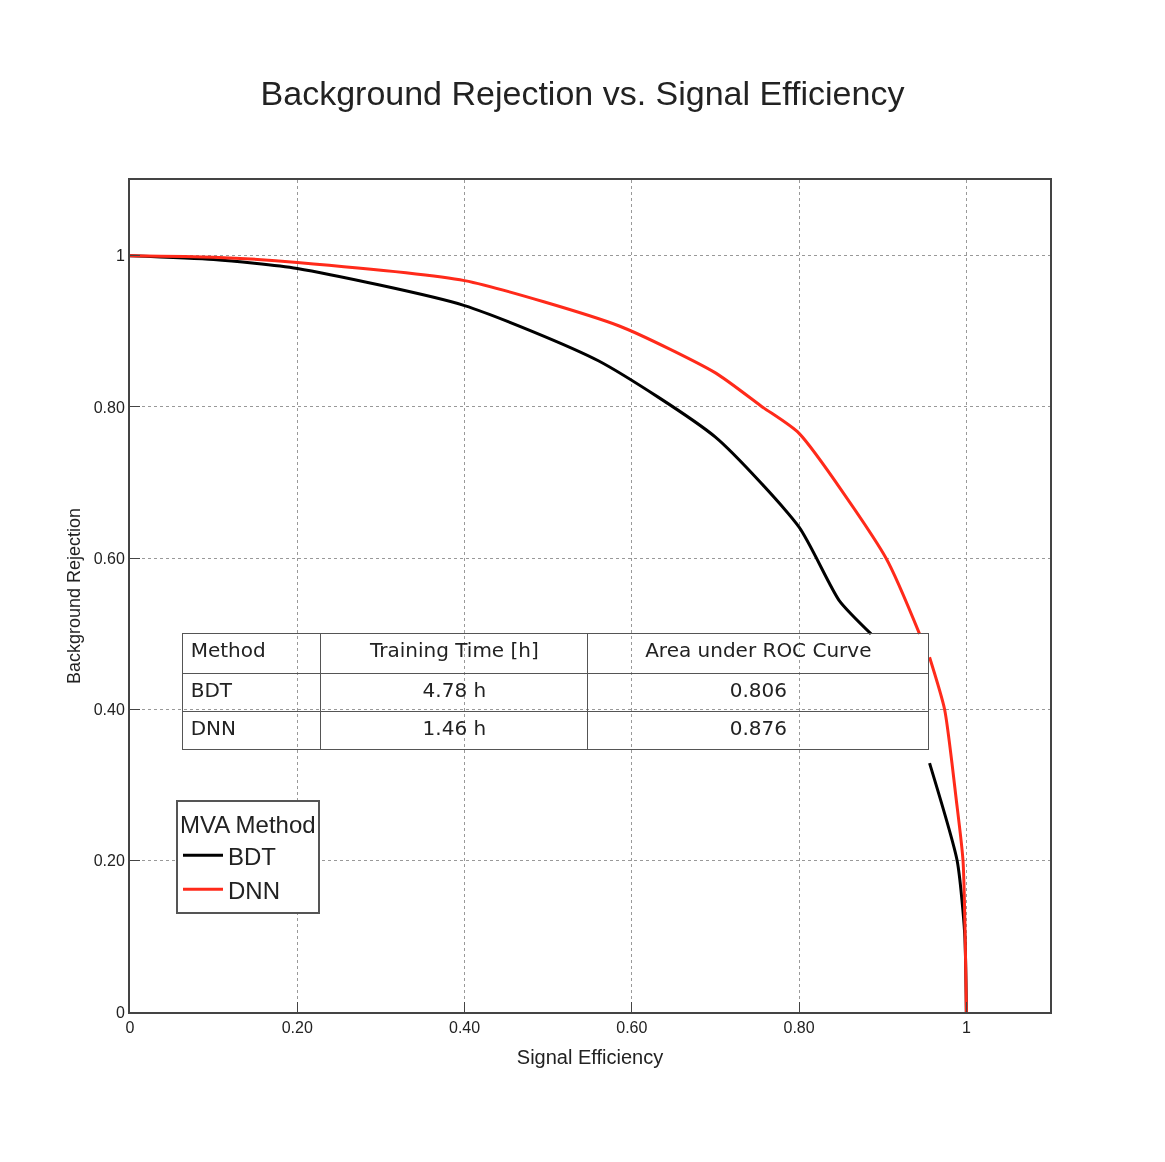 The height and width of the screenshot is (1162, 1165). I want to click on legend-label: BDT, so click(252, 856).